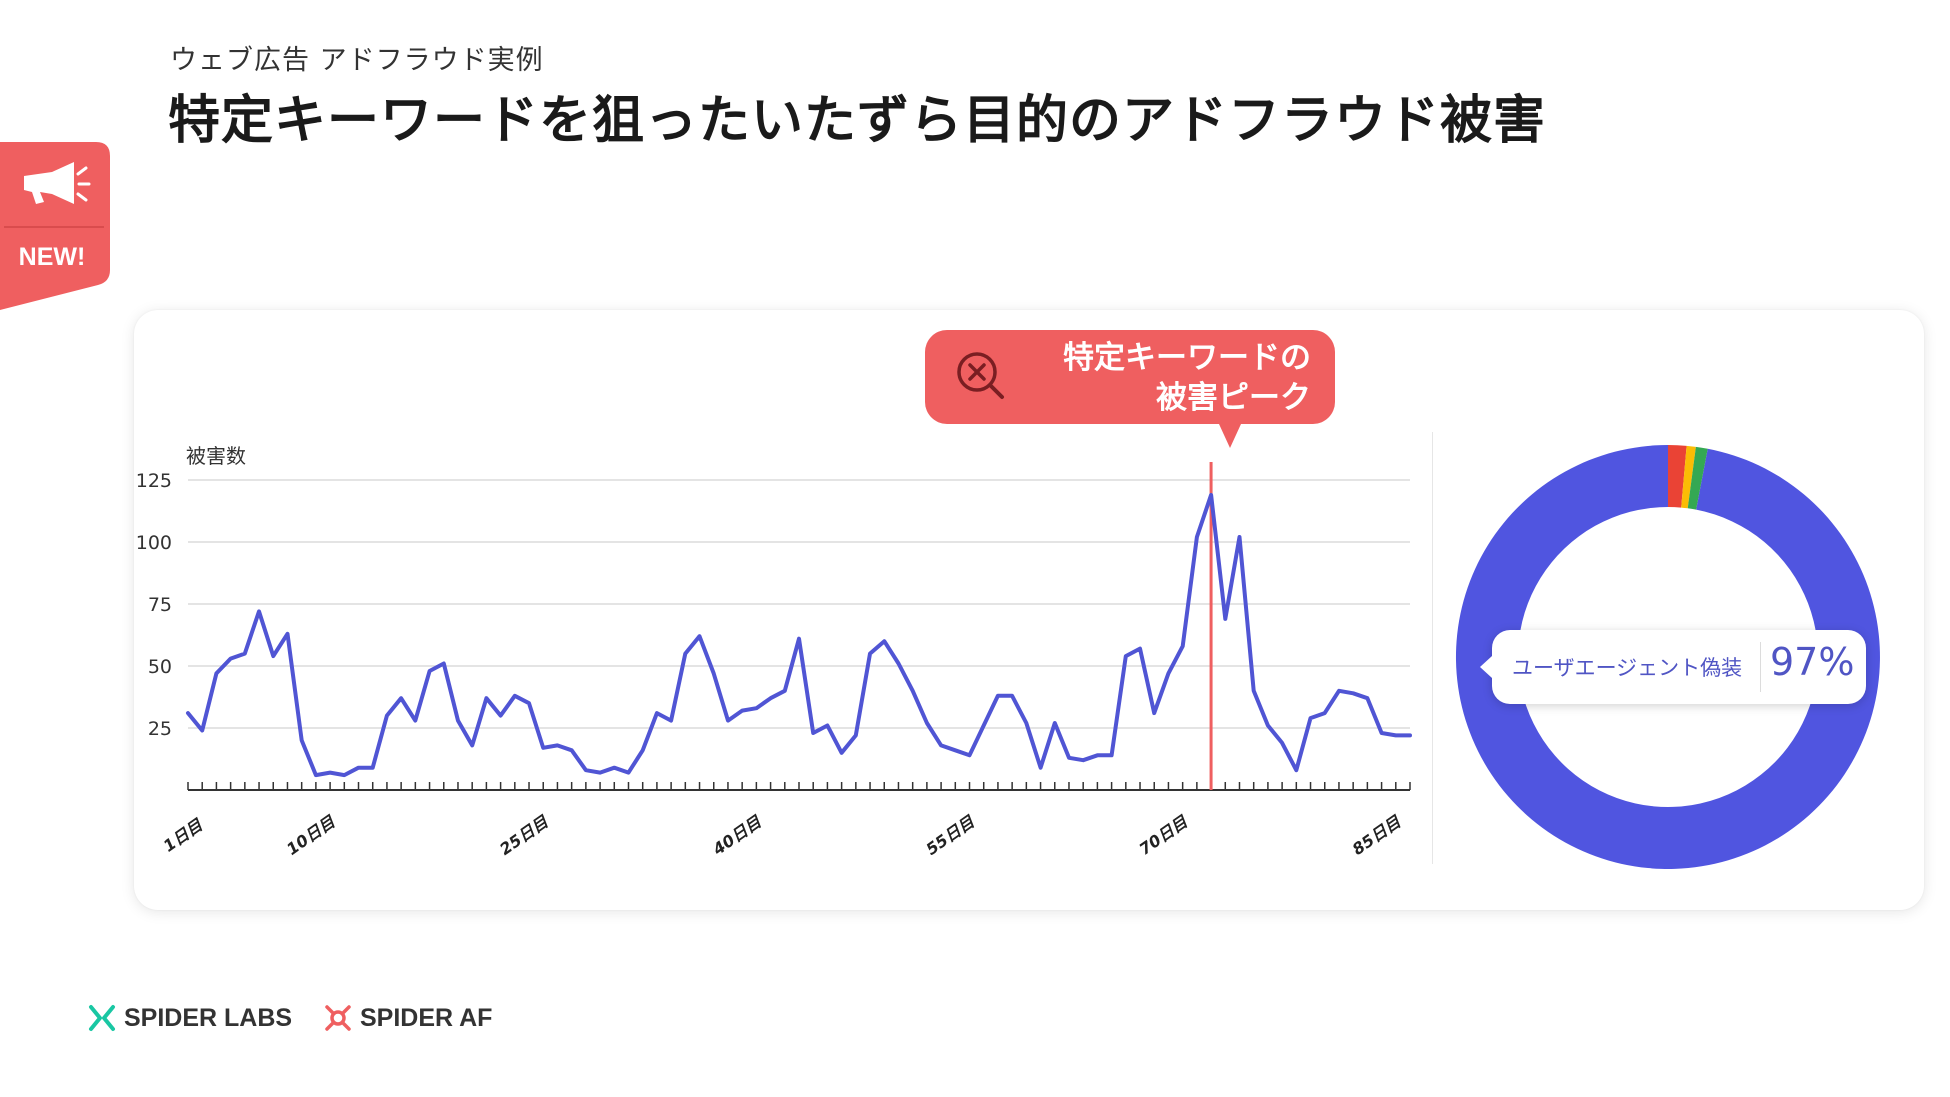 Image resolution: width=1950 pixels, height=1097 pixels. What do you see at coordinates (338, 1018) in the screenshot?
I see `spider-af-icon` at bounding box center [338, 1018].